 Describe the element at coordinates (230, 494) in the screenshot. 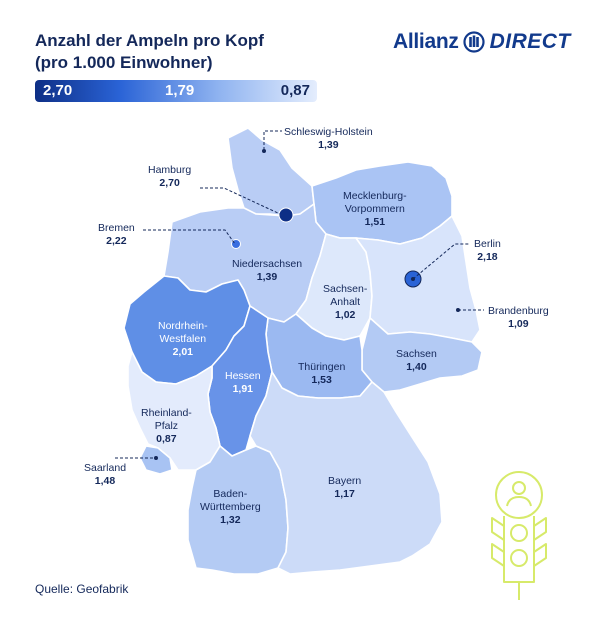

I see `label-baden-wuerttemberg-name-1: Baden-` at that location.